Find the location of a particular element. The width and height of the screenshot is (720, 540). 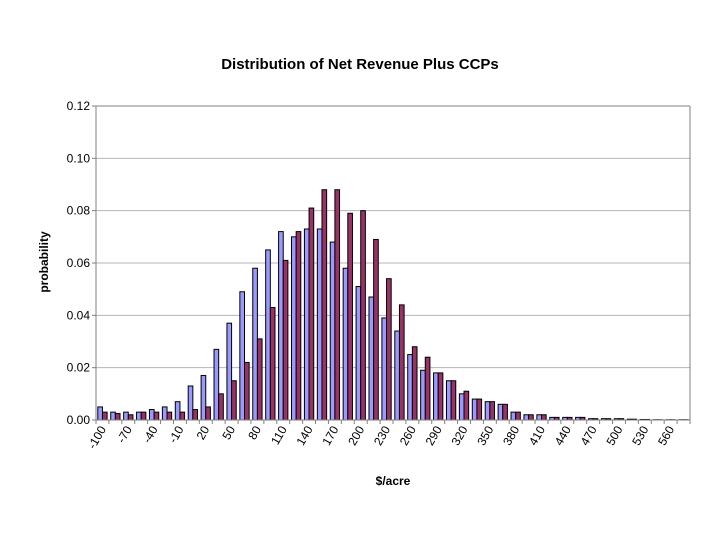

x-tick-label: 410 is located at coordinates (537, 435).